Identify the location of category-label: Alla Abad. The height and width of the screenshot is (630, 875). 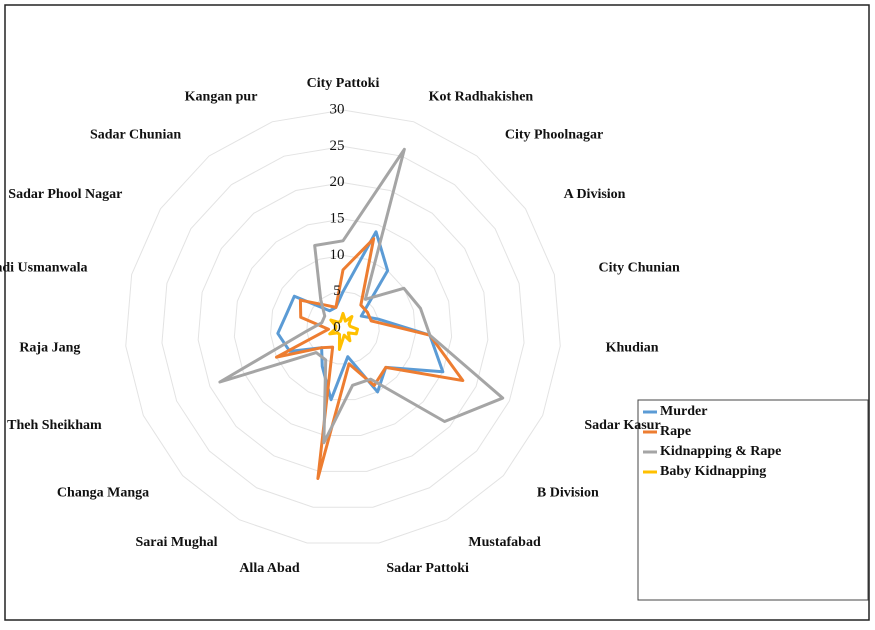
(269, 568).